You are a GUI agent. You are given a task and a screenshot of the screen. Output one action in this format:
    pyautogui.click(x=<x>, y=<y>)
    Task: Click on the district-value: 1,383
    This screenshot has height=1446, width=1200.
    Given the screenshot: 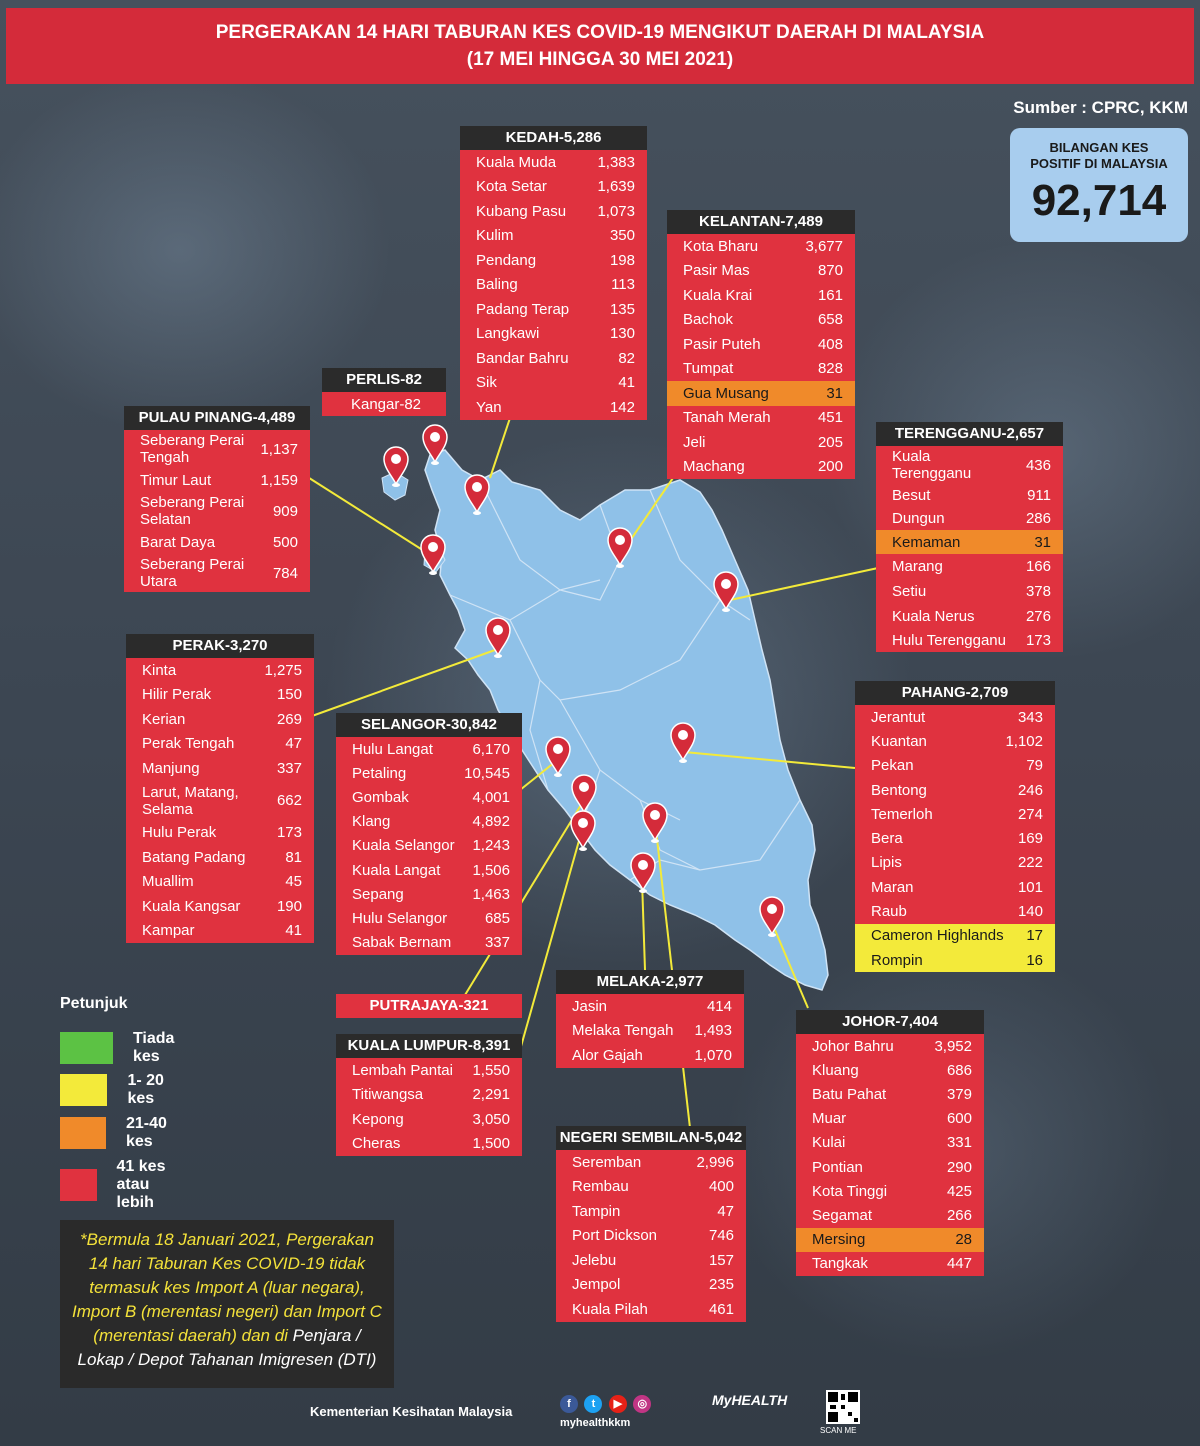 What is the action you would take?
    pyautogui.click(x=616, y=162)
    